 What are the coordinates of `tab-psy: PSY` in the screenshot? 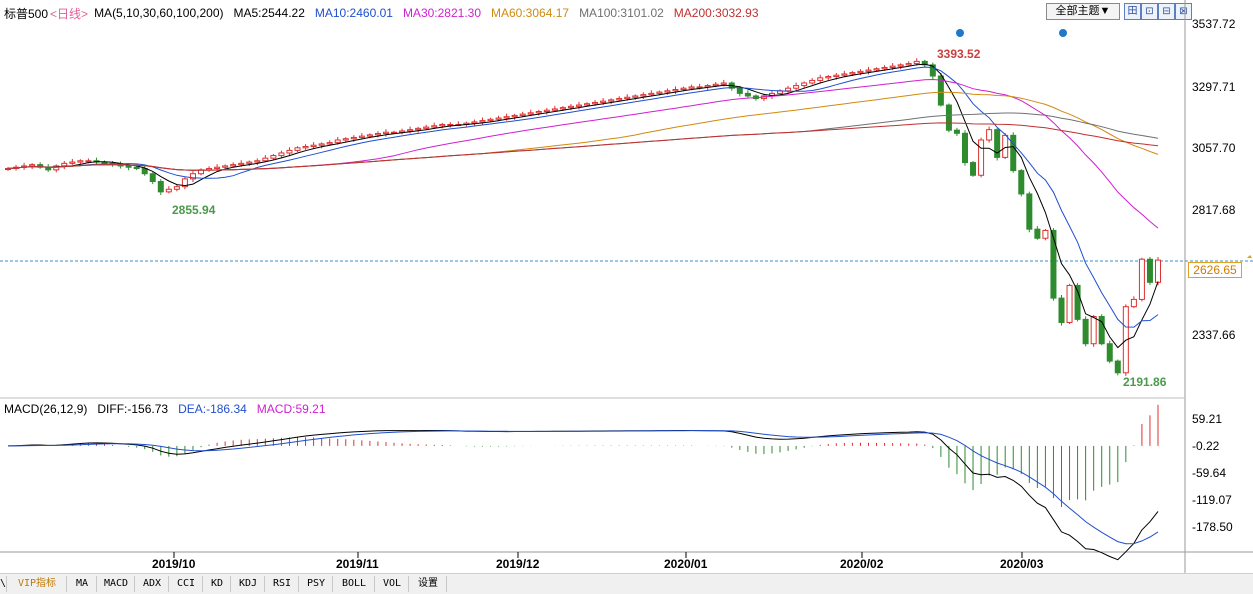 It's located at (316, 584).